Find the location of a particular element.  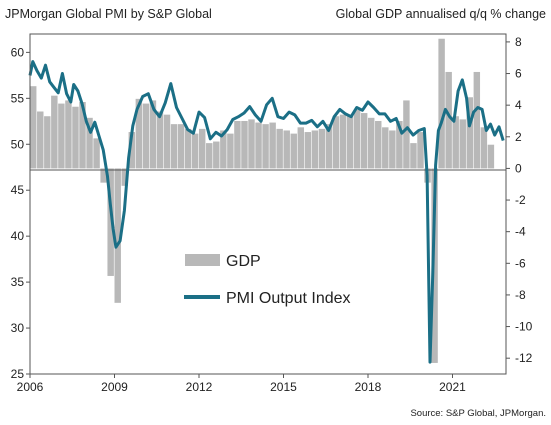

right-tick-label: -6 is located at coordinates (520, 263).